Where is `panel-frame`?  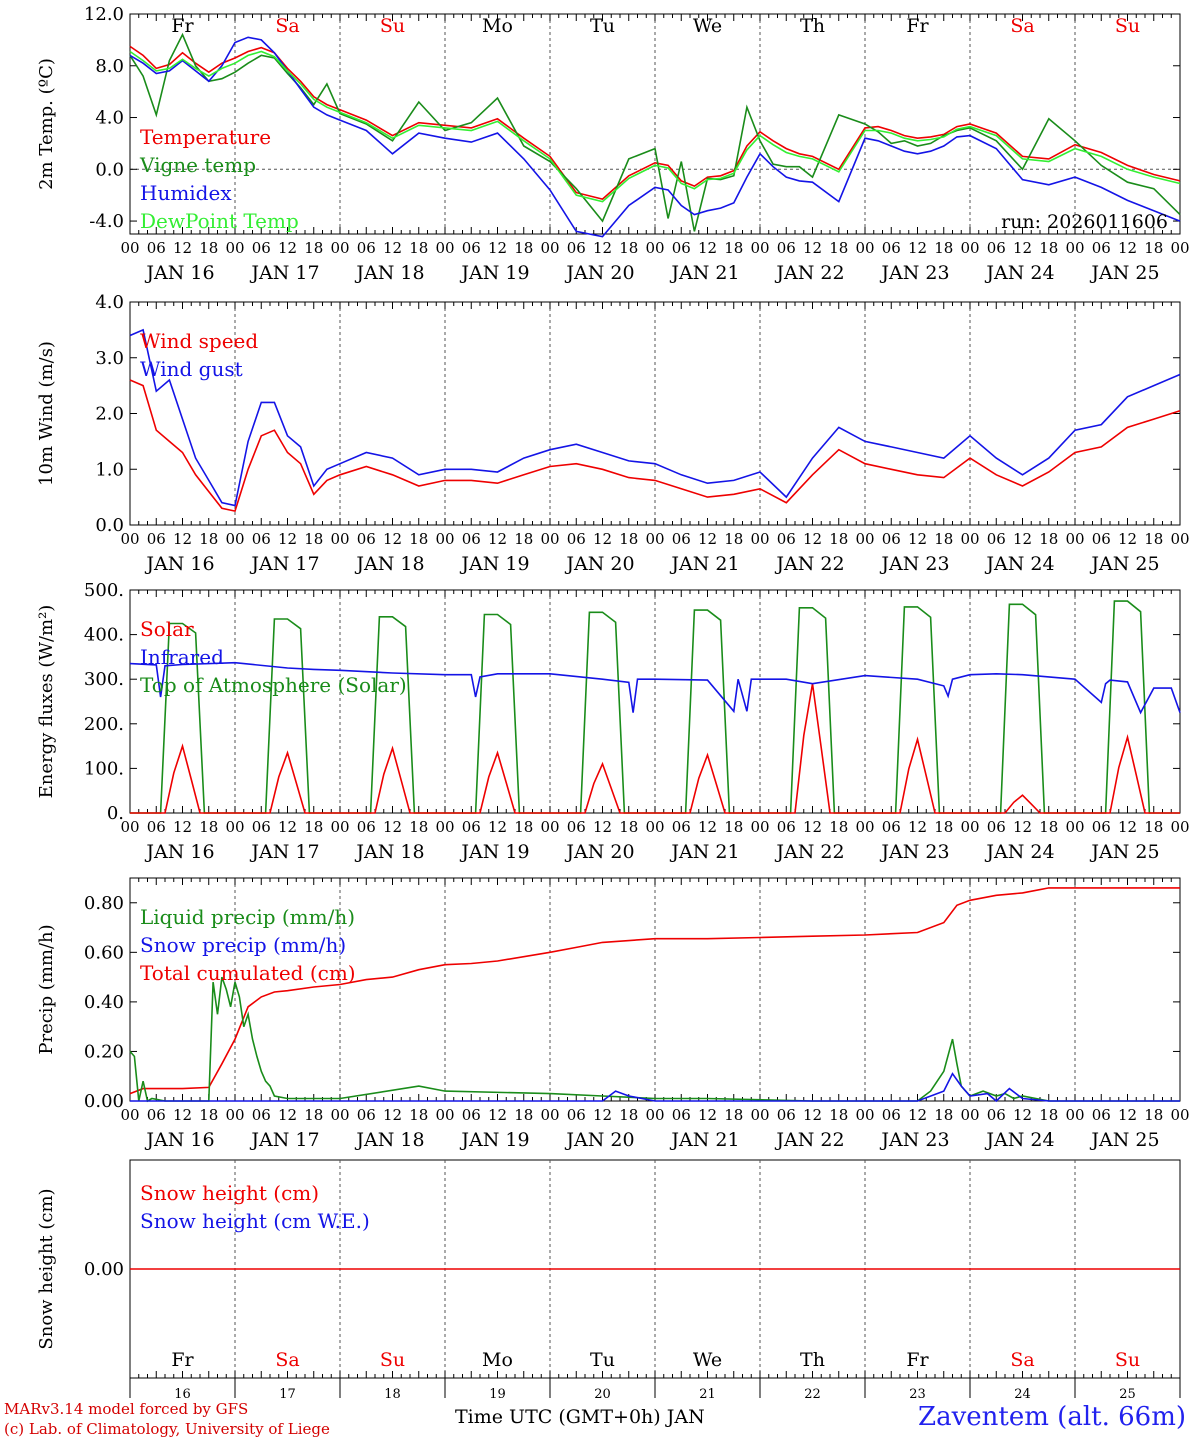
panel-frame is located at coordinates (655, 701).